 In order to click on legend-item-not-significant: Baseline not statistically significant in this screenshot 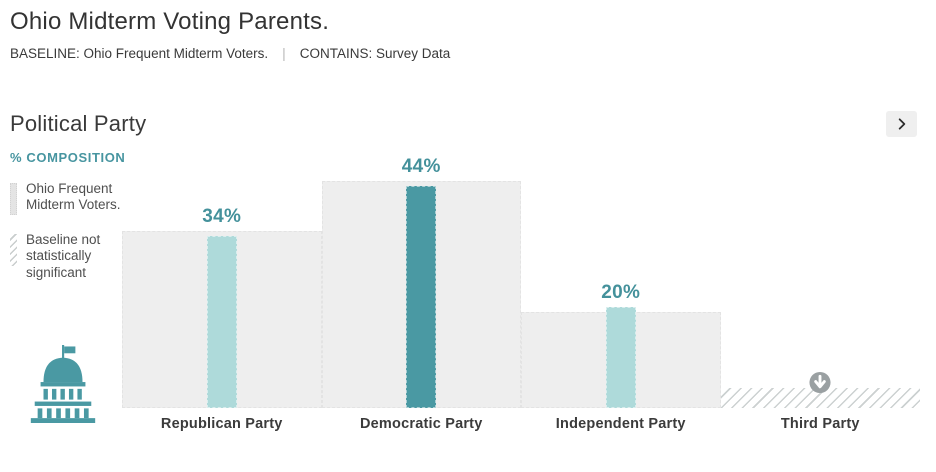, I will do `click(66, 256)`.